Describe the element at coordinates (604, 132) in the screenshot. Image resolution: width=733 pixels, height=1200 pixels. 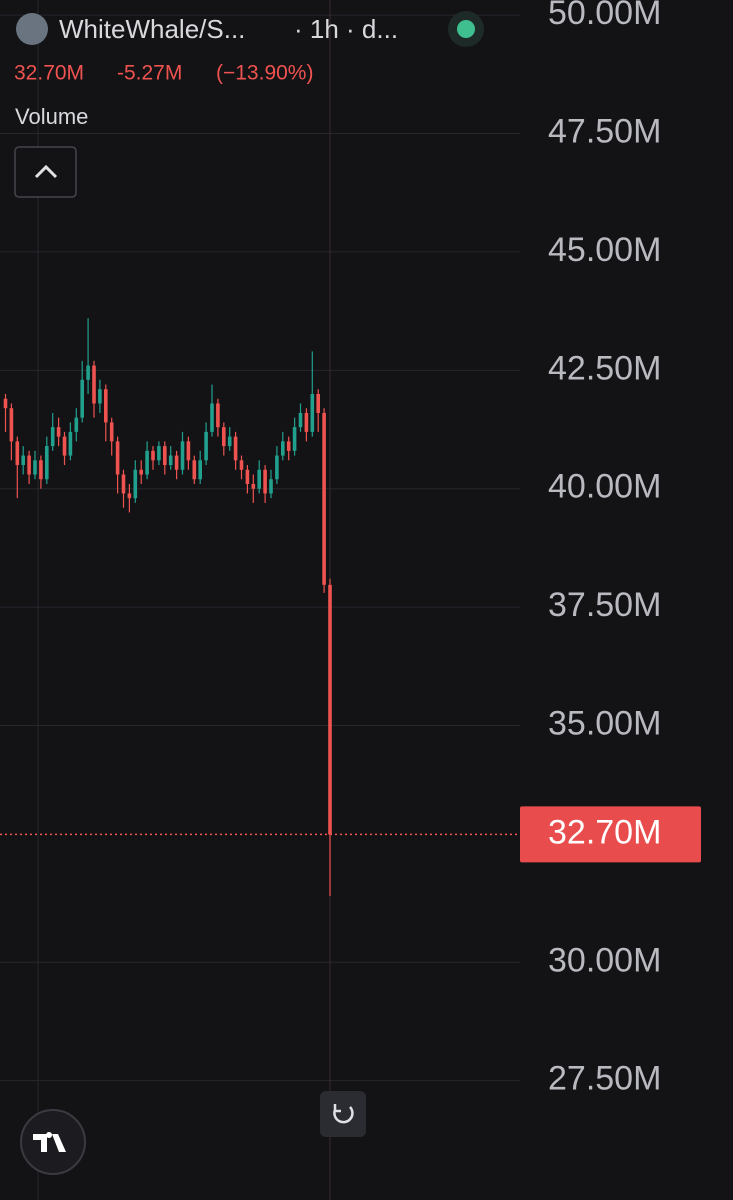
I see `y-tick-label: 47.50M` at that location.